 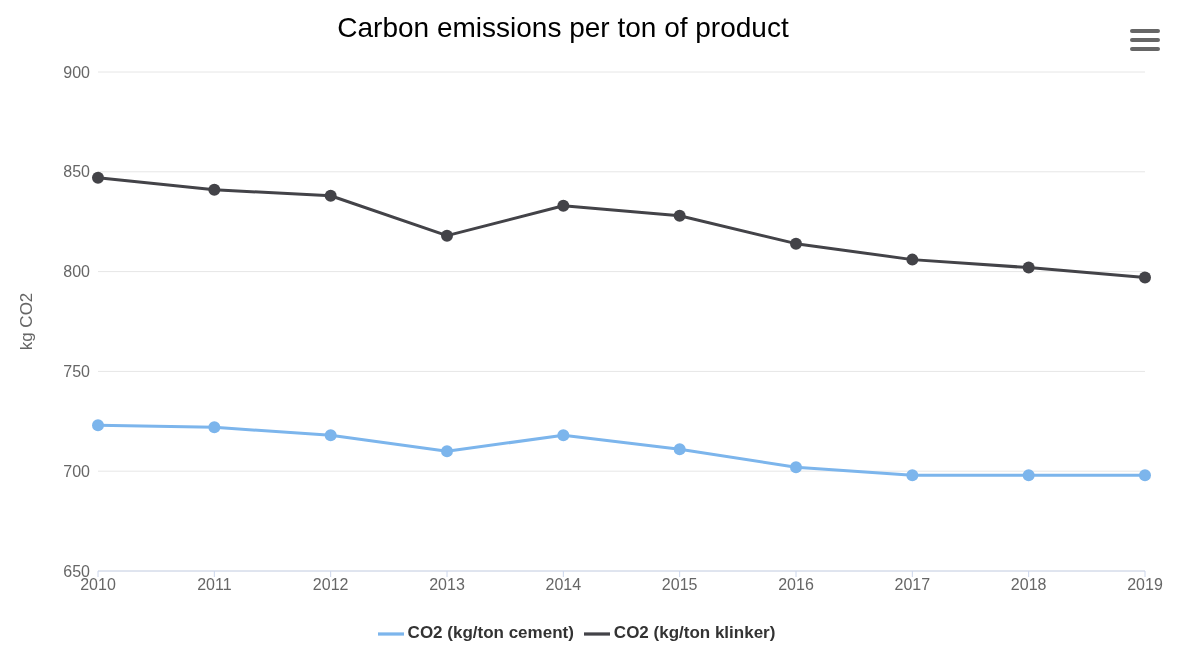 I want to click on legend-label: CO2 (kg/ton klinker), so click(x=694, y=633).